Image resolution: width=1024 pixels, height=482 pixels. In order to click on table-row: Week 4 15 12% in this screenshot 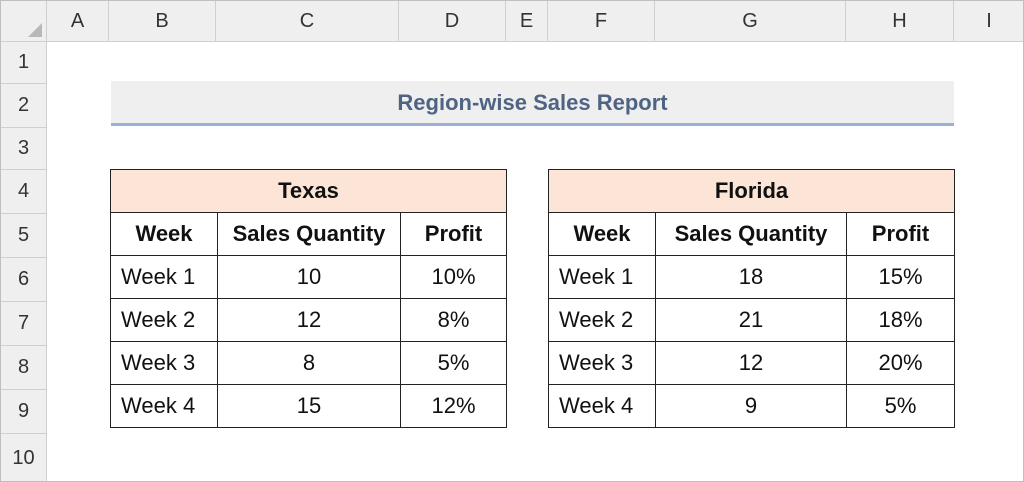, I will do `click(309, 406)`.